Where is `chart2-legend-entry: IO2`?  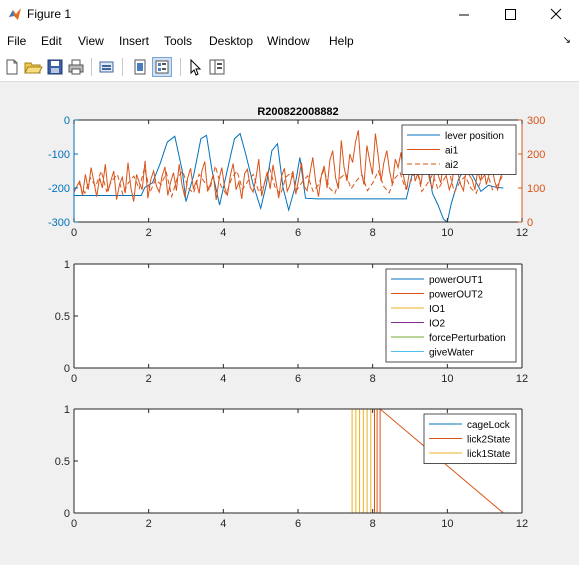
chart2-legend-entry: IO2 is located at coordinates (437, 324).